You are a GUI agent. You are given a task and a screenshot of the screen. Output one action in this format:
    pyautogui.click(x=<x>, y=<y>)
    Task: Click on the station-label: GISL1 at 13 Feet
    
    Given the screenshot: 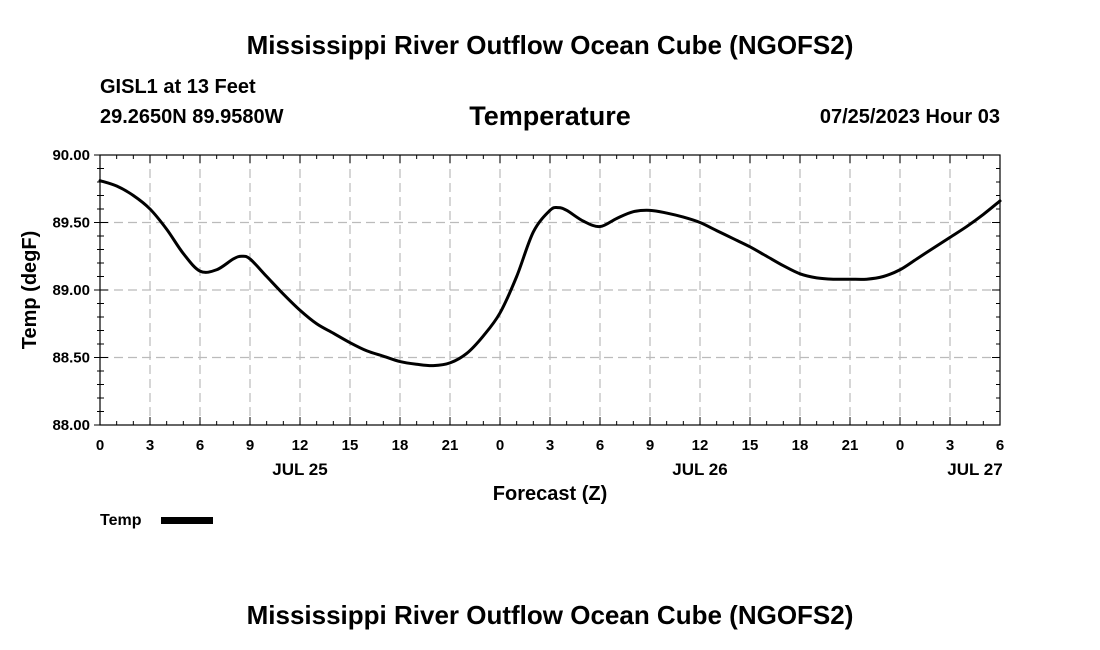 What is the action you would take?
    pyautogui.click(x=178, y=87)
    